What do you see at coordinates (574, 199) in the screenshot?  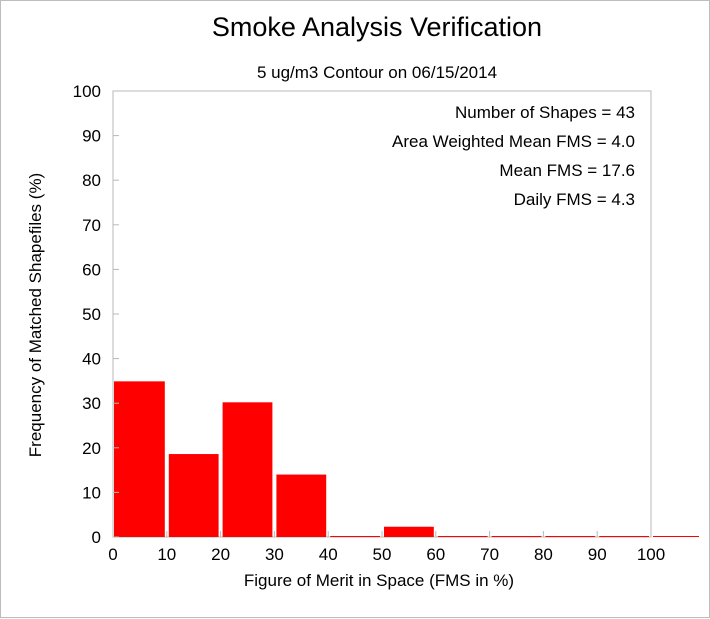 I see `stat-annotation: Daily FMS = 4.3` at bounding box center [574, 199].